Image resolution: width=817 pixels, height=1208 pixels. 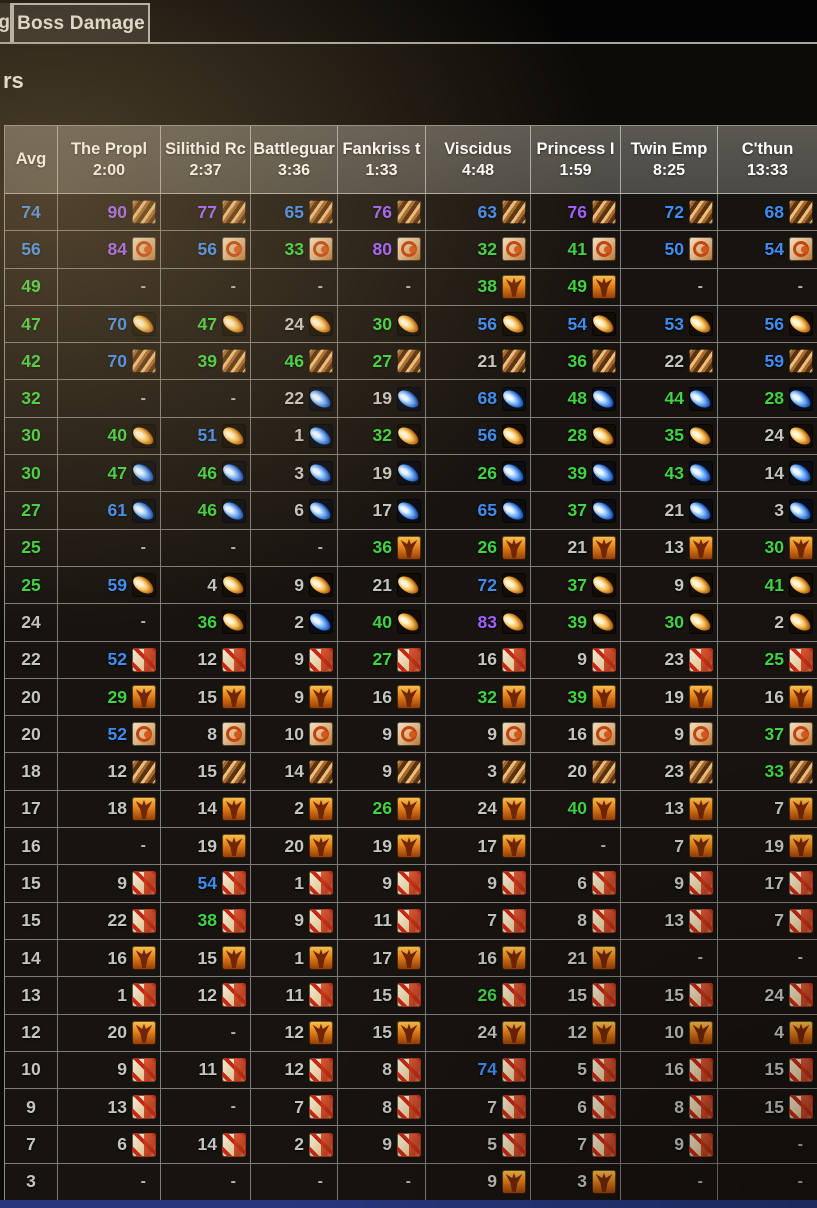 I want to click on boss-percentile-cell: 35, so click(x=669, y=436).